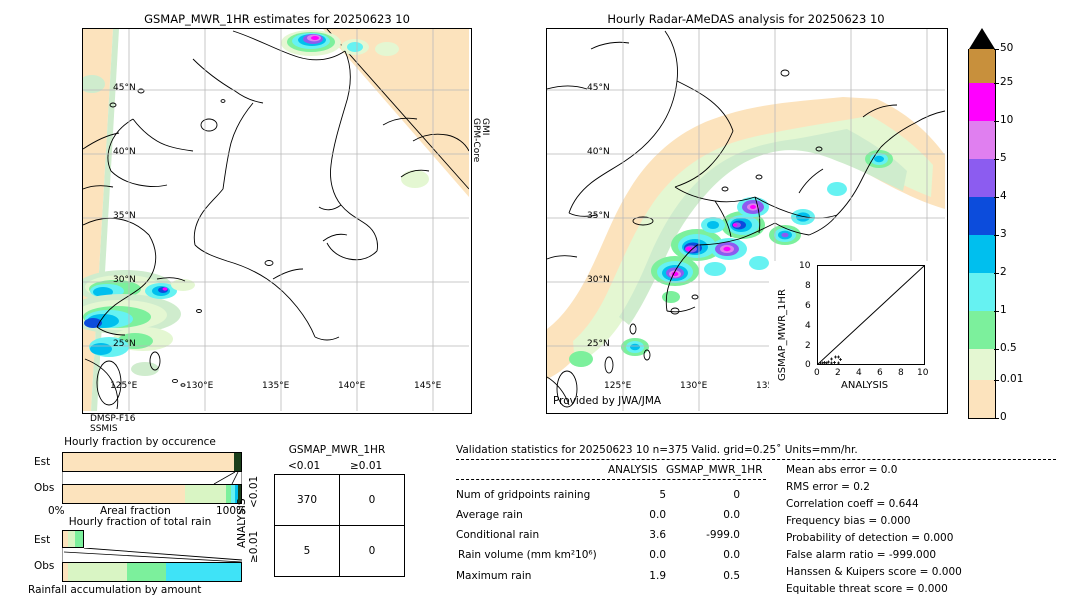  I want to click on validation-row-0-product: 0, so click(736, 495).